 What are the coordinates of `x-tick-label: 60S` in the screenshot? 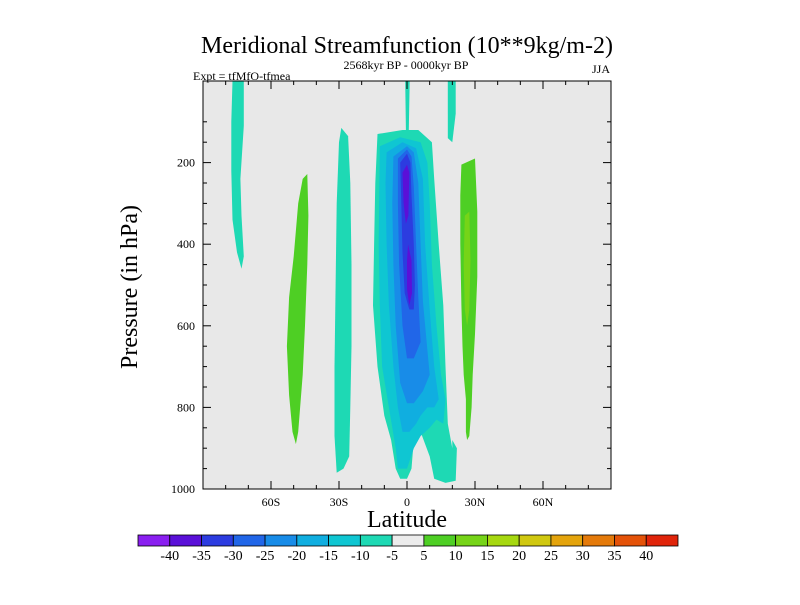 It's located at (271, 502).